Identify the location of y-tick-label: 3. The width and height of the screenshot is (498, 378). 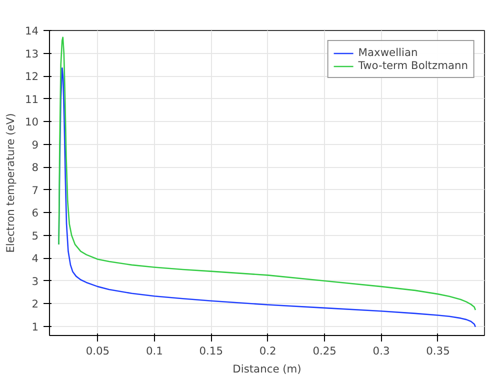
(35, 281).